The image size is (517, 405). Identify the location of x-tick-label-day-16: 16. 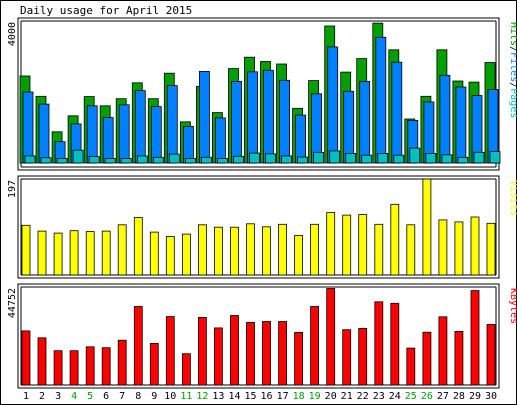
(266, 396).